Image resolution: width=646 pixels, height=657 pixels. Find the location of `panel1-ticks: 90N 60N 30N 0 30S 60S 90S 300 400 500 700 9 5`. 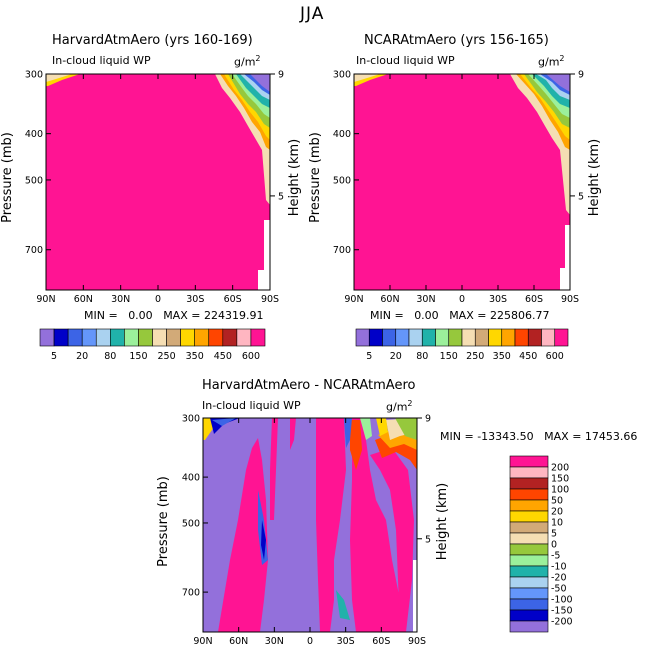

panel1-ticks: 90N 60N 30N 0 30S 60S 90S 300 400 500 700 9 5 is located at coordinates (154, 188).